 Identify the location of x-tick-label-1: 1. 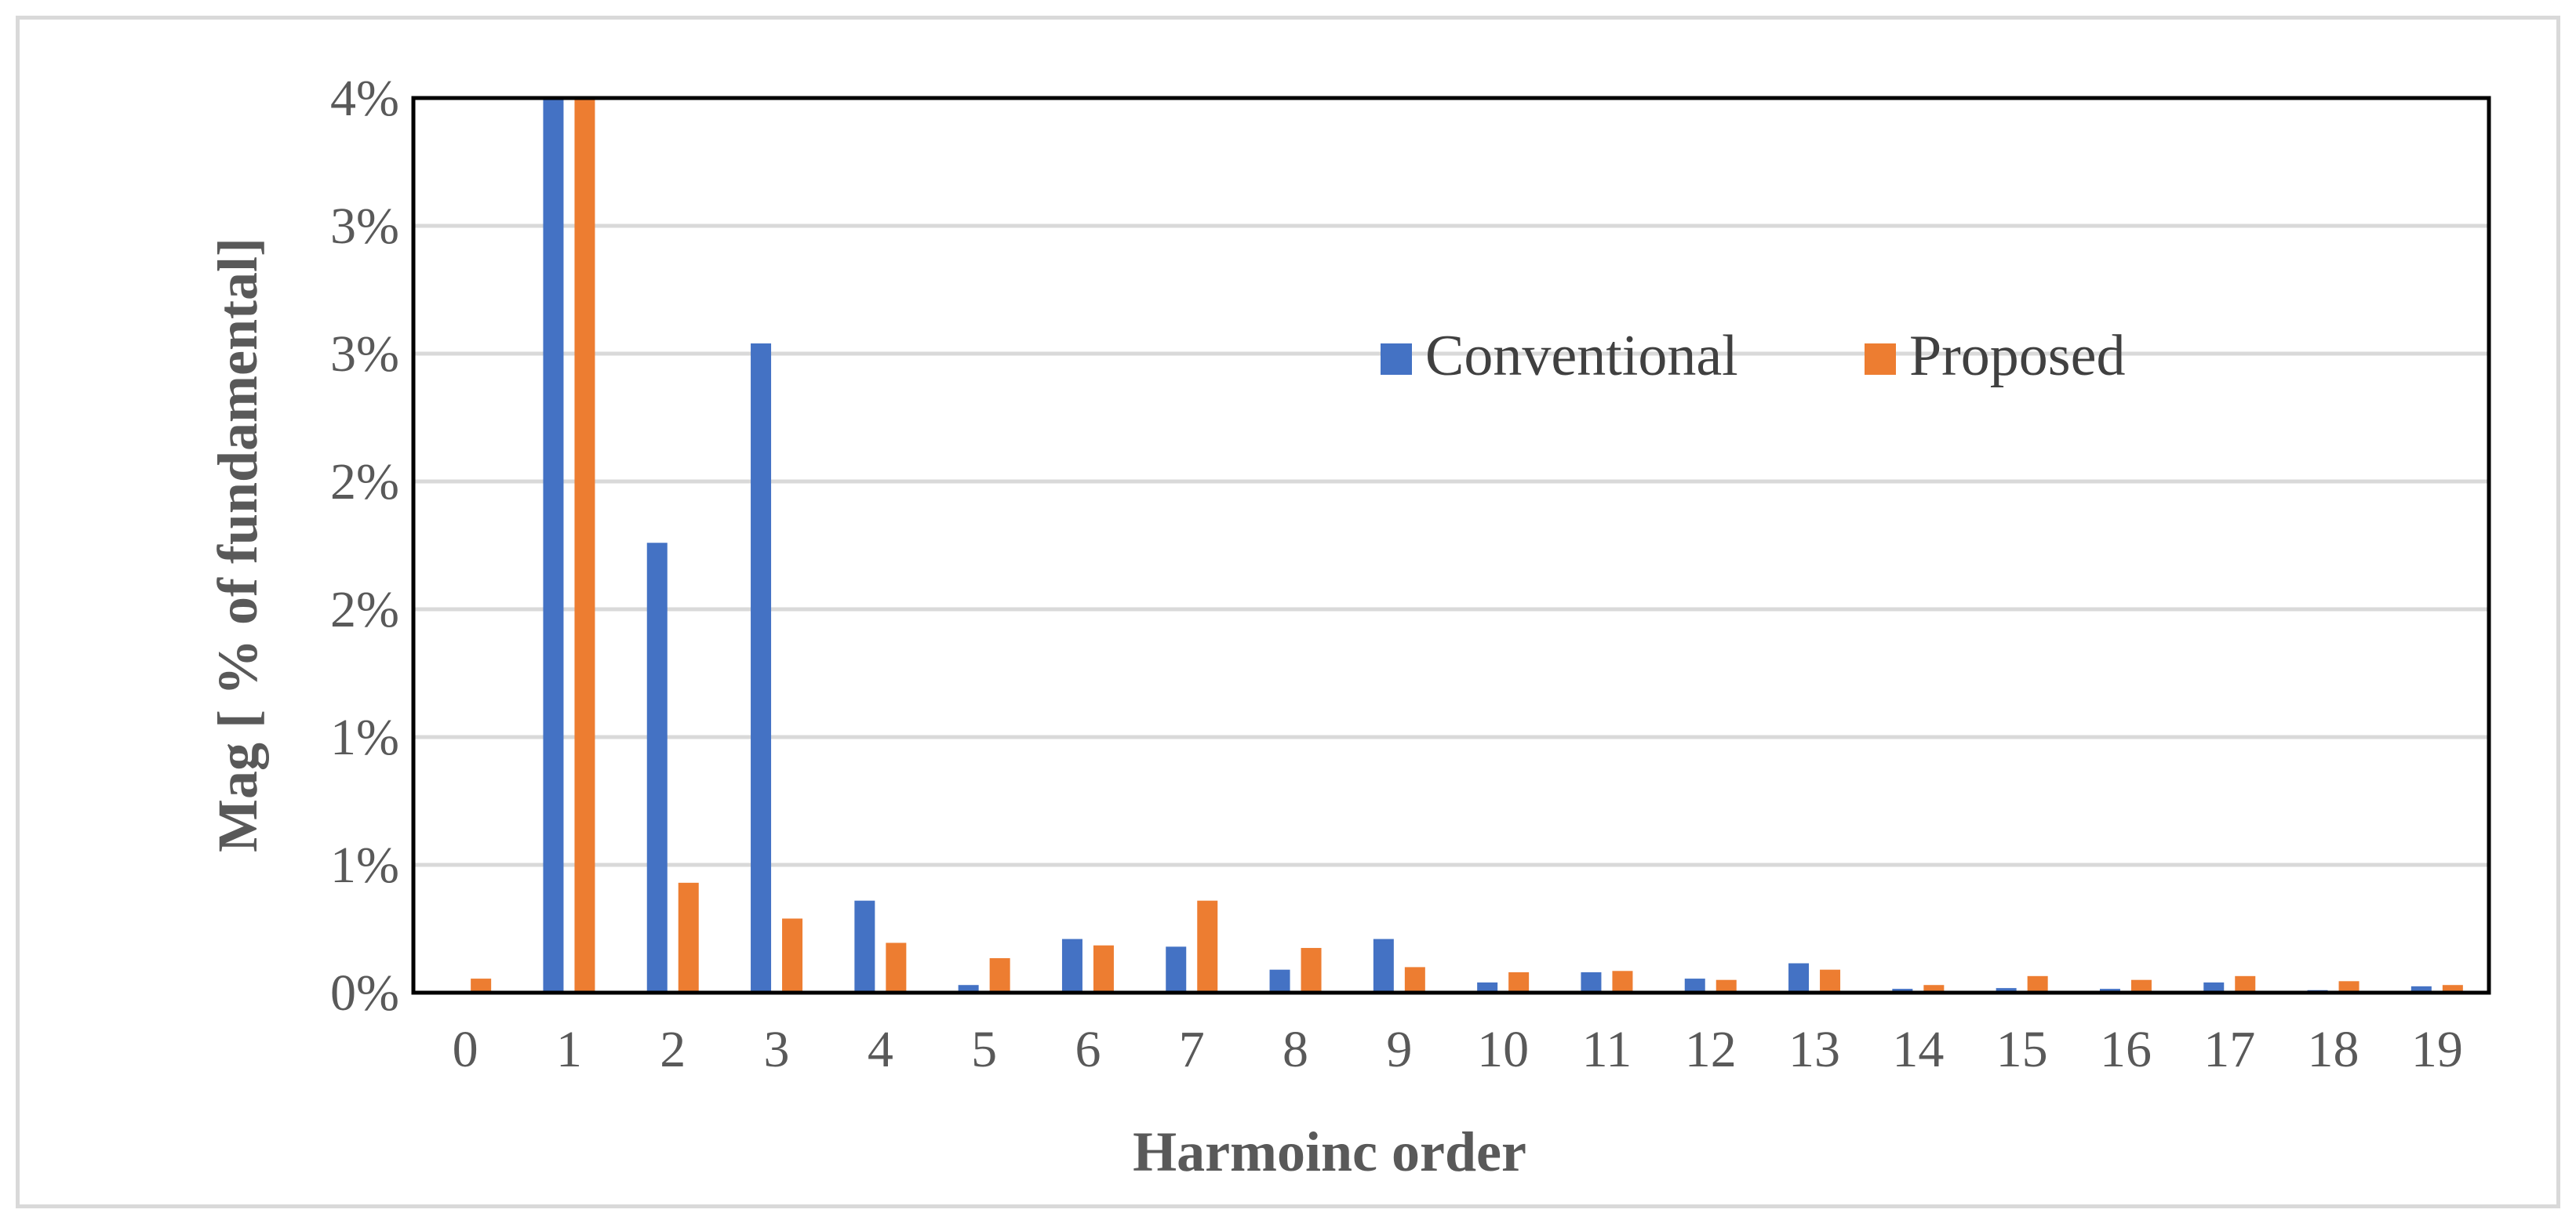
(569, 1049).